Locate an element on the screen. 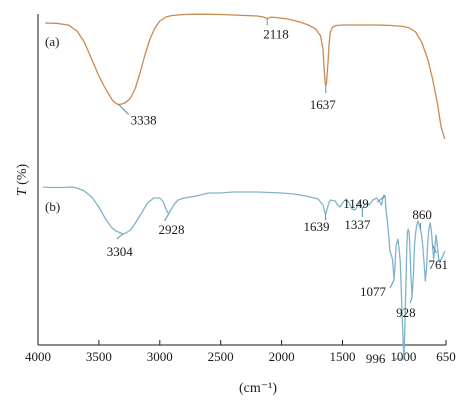  peak-label-761: 761 is located at coordinates (438, 264).